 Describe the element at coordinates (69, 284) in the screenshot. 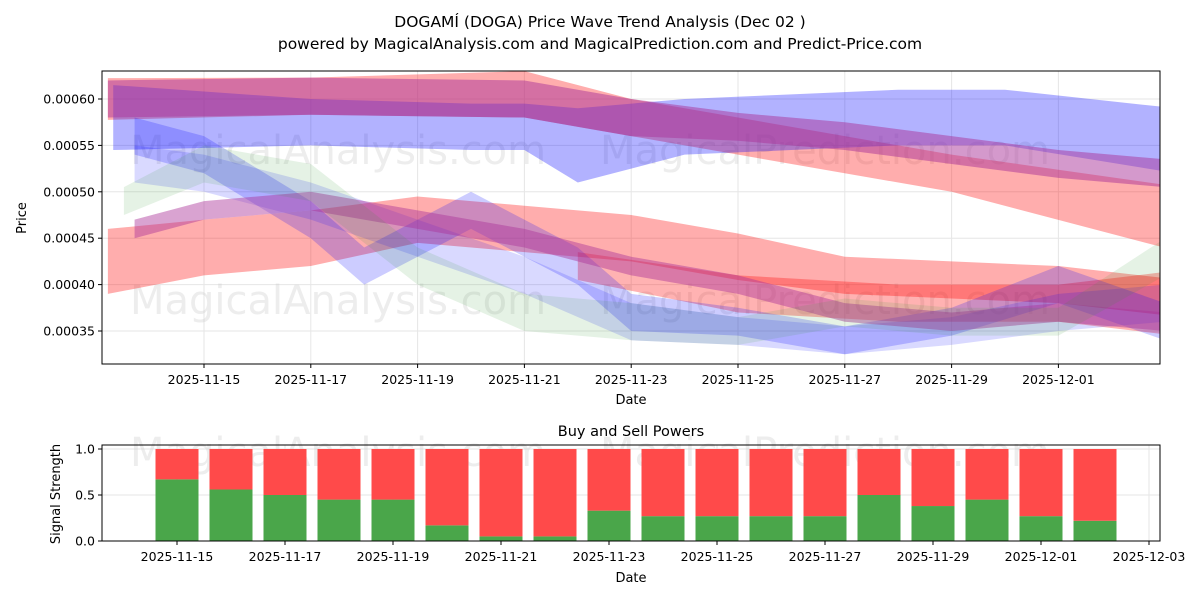

I see `y-tick-label: 0.00040` at that location.